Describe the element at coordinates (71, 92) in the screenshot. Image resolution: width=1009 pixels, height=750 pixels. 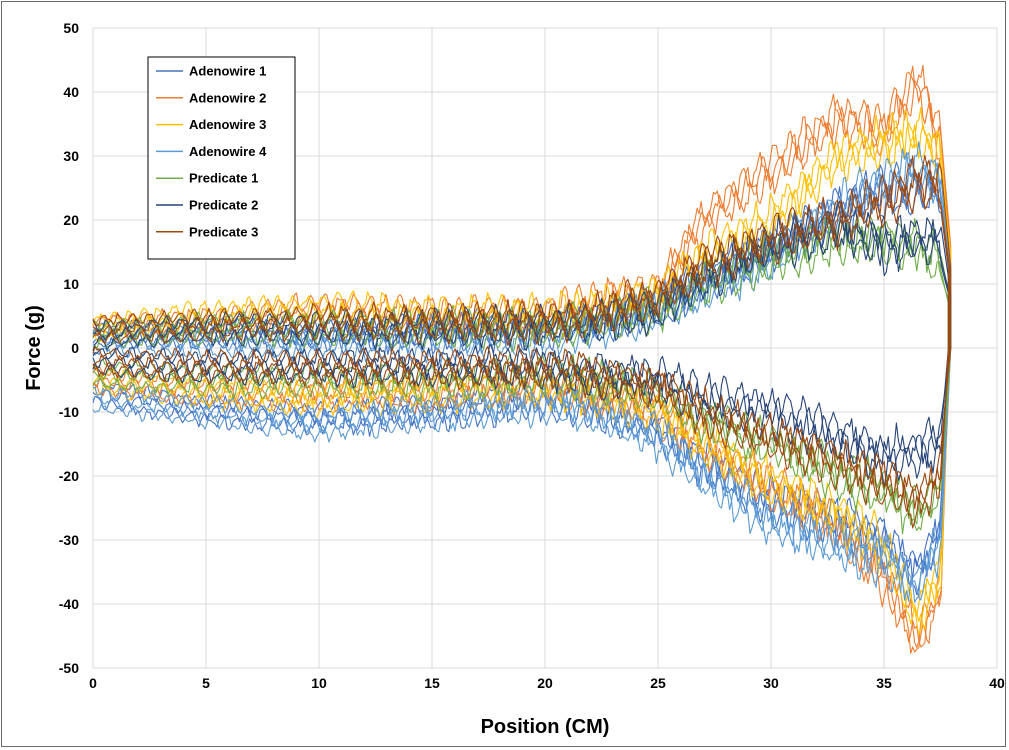
I see `y-tick-label: 40` at that location.